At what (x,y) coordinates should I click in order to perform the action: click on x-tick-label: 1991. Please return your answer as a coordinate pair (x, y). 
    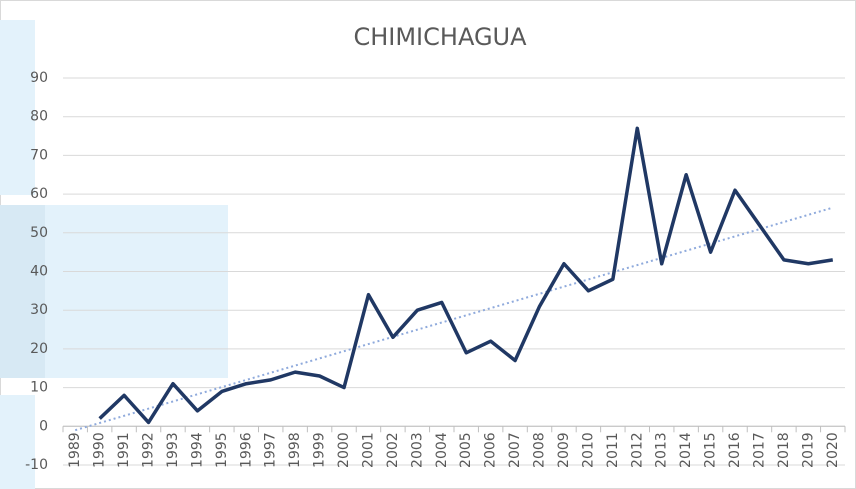
    Looking at the image, I should click on (124, 450).